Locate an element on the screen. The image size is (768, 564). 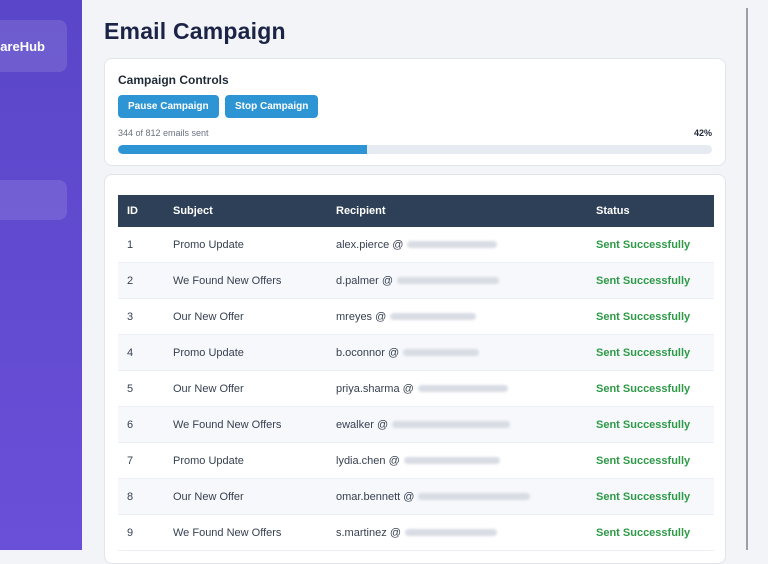
recipient-user: alex.pierce is located at coordinates (363, 244).